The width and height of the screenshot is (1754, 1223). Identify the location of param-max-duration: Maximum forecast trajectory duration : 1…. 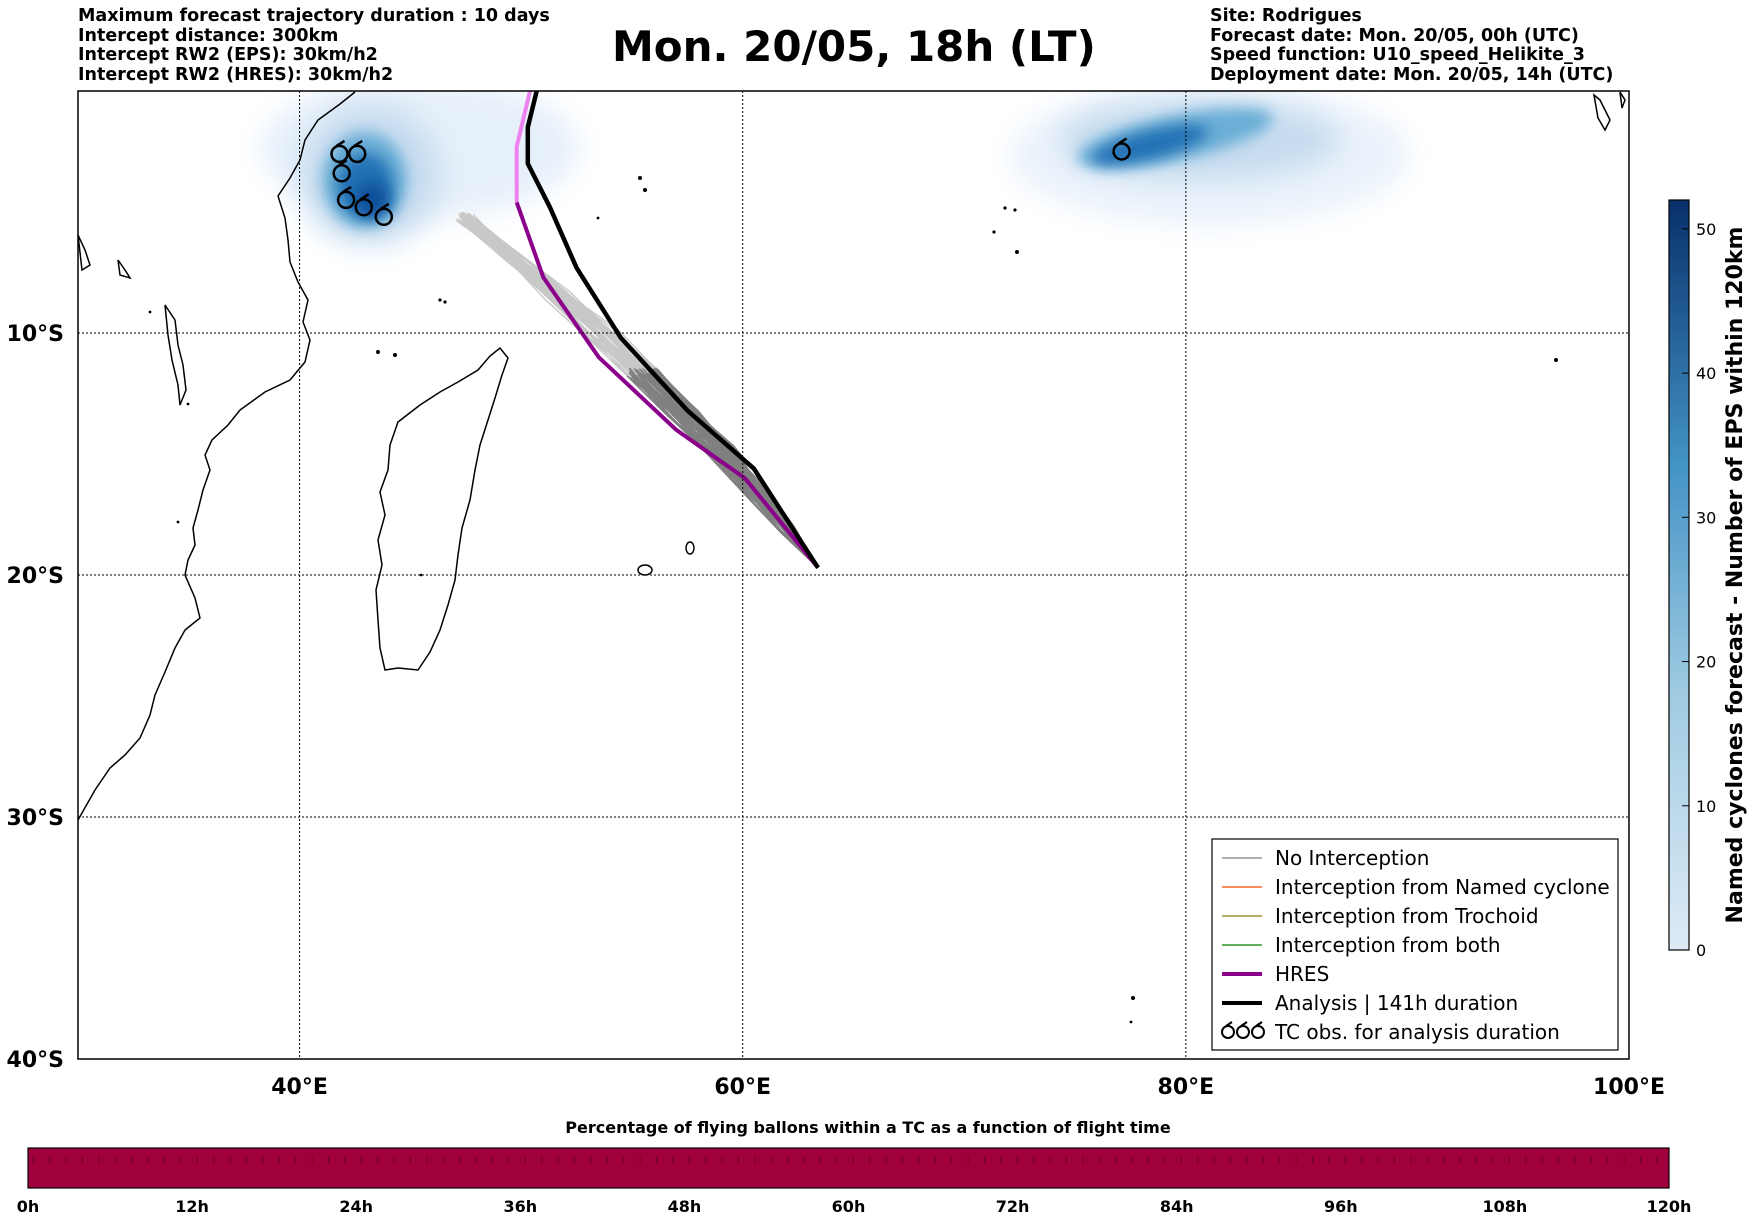
(314, 16).